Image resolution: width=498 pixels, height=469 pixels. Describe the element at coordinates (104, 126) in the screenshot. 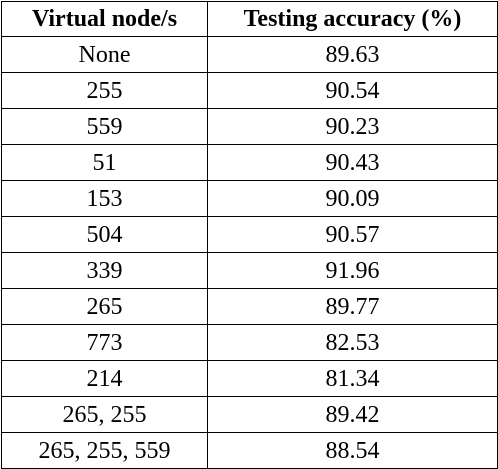

I see `cell-virtual-nodes: 559` at that location.